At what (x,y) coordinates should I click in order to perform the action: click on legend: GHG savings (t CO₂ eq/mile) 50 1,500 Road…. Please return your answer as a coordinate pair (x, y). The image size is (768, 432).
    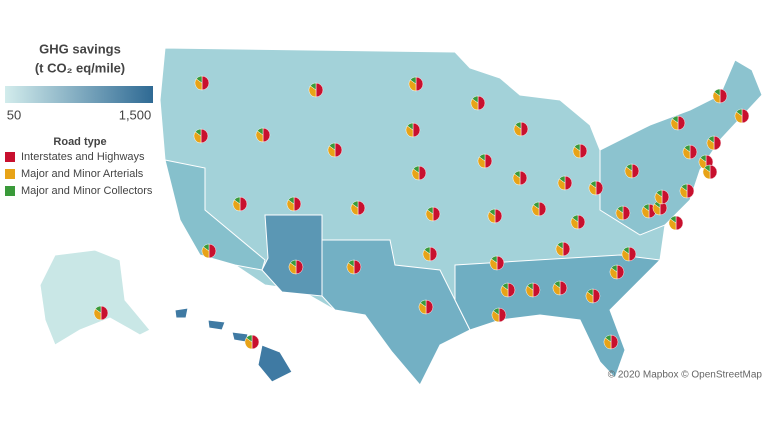
    Looking at the image, I should click on (79, 119).